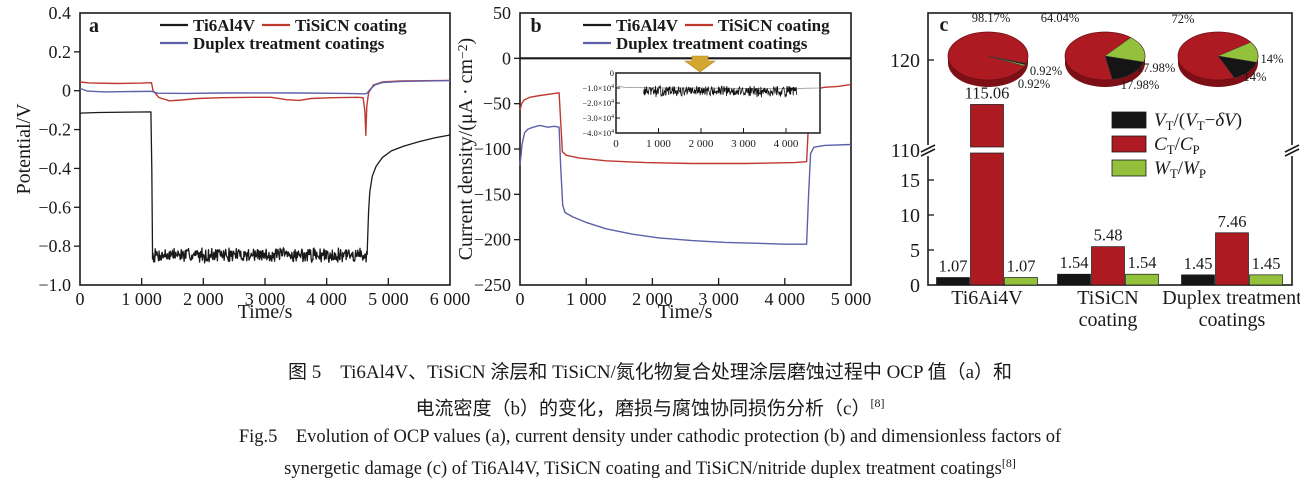 This screenshot has width=1300, height=482. Describe the element at coordinates (94, 26) in the screenshot. I see `panel-letter-a: a` at that location.